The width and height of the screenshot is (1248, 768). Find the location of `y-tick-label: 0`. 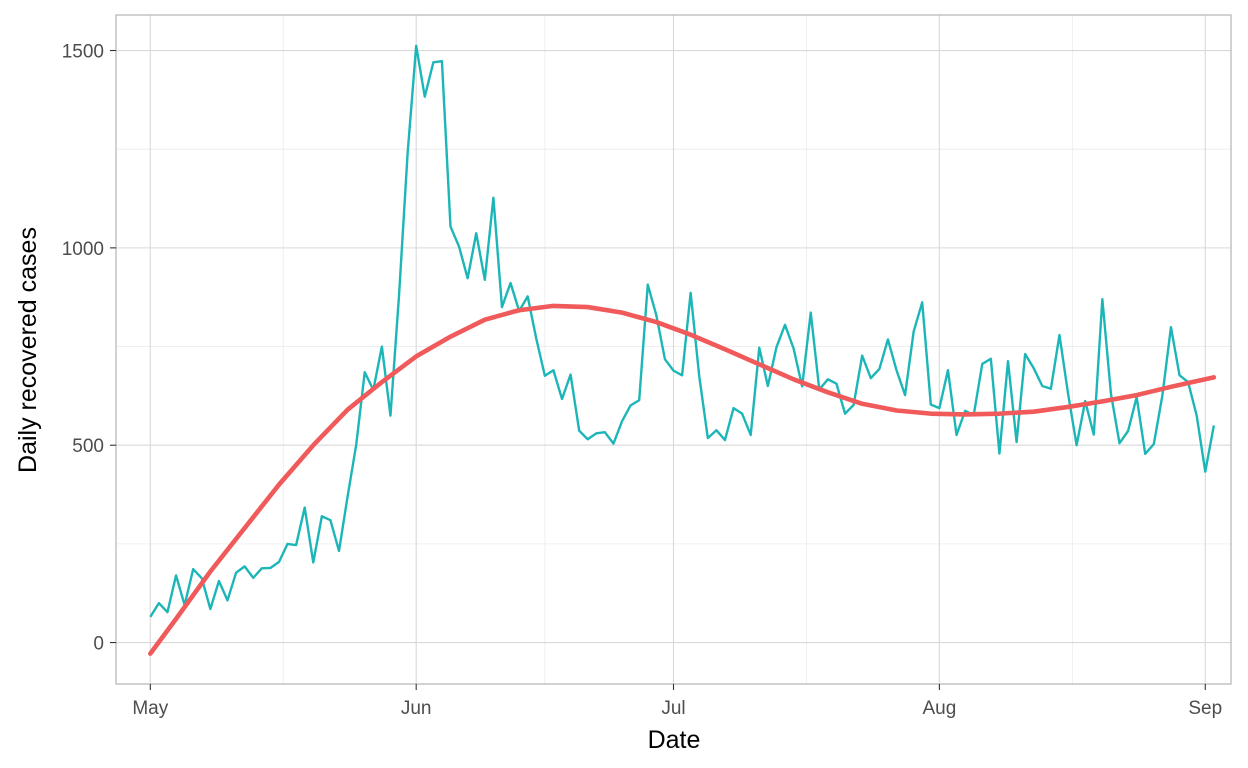

y-tick-label: 0 is located at coordinates (98, 644).